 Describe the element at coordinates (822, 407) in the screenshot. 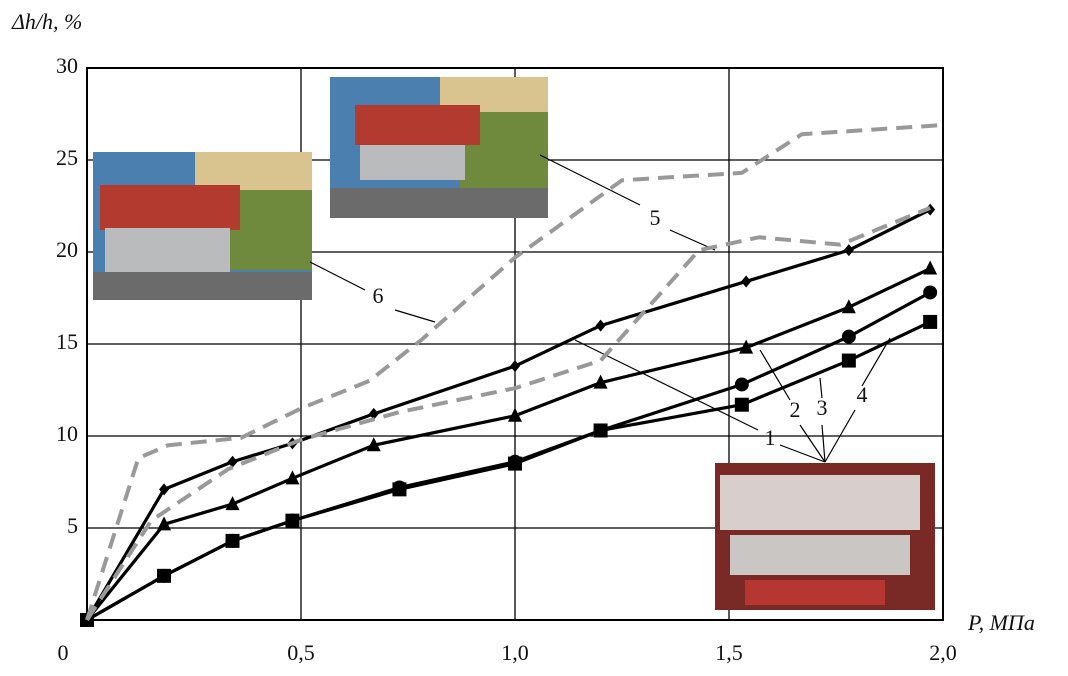

I see `series-label: 3` at that location.